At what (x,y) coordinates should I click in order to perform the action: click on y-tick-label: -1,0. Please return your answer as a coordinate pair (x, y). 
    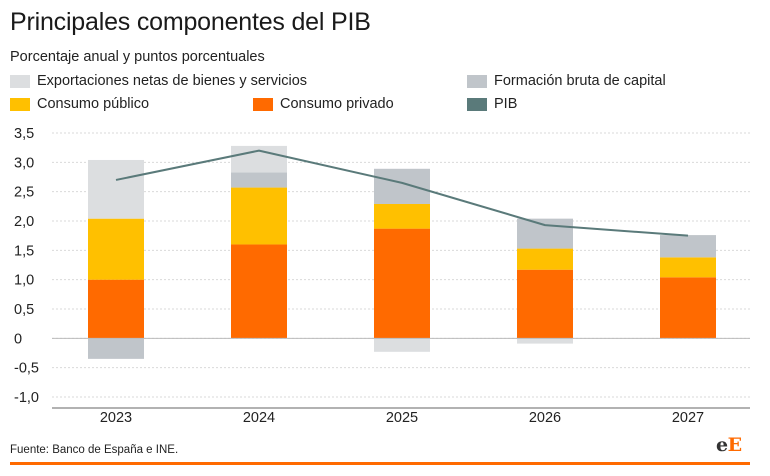
    Looking at the image, I should click on (26, 398).